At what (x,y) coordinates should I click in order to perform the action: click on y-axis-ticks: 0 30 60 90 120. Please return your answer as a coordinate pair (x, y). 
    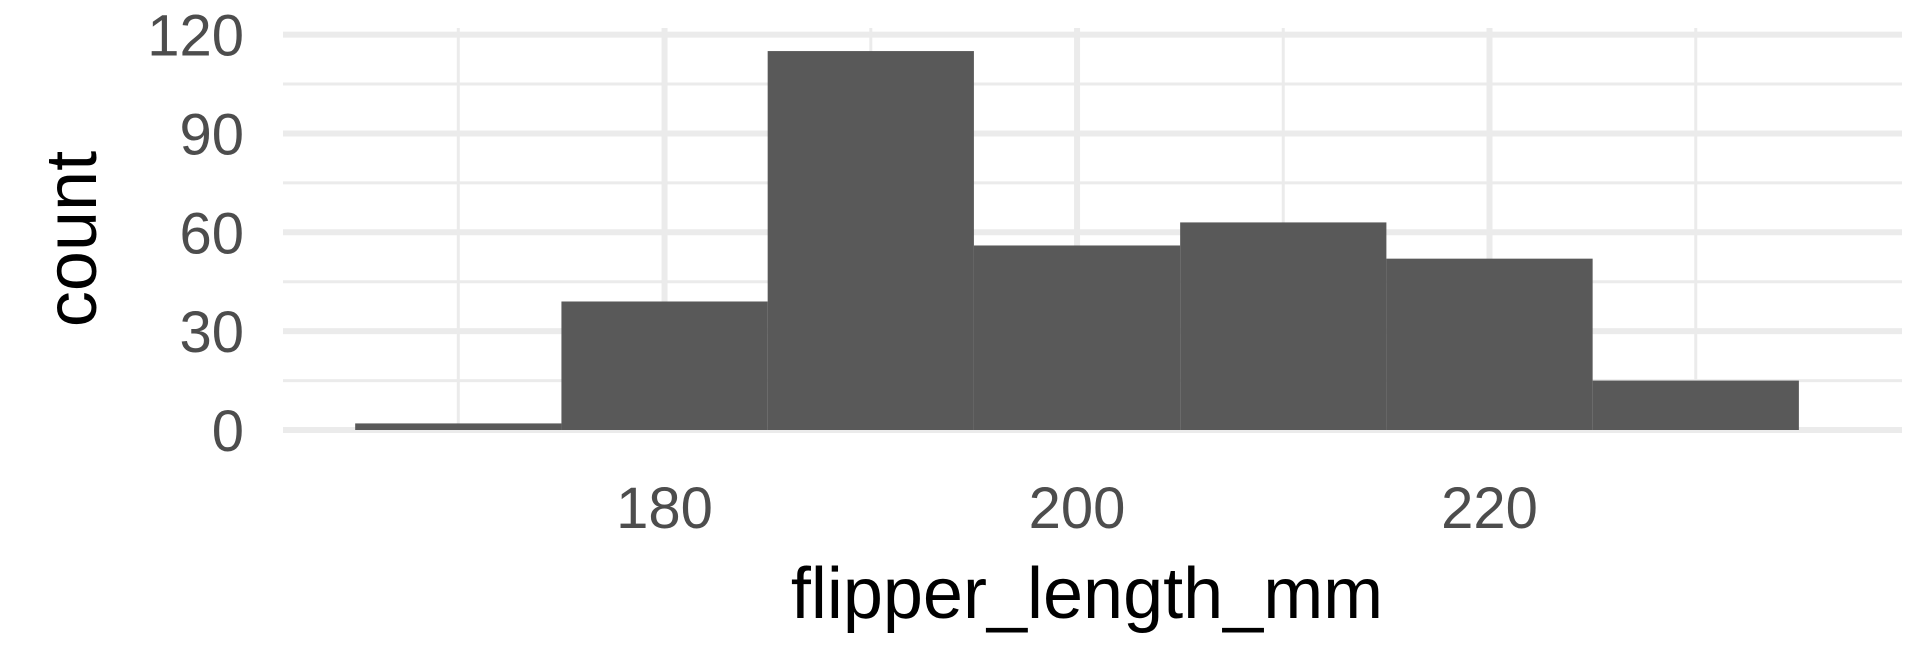
    Looking at the image, I should click on (195, 234).